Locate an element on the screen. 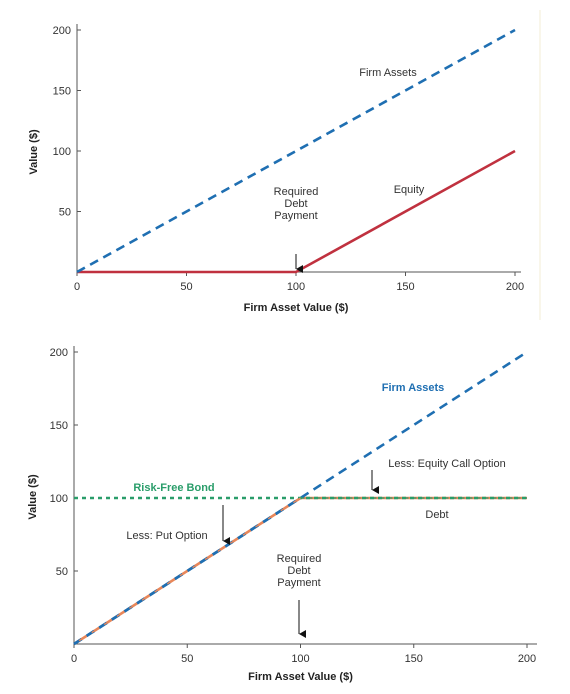 Image resolution: width=570 pixels, height=694 pixels. annotation-text: Less: Put Option is located at coordinates (166, 536).